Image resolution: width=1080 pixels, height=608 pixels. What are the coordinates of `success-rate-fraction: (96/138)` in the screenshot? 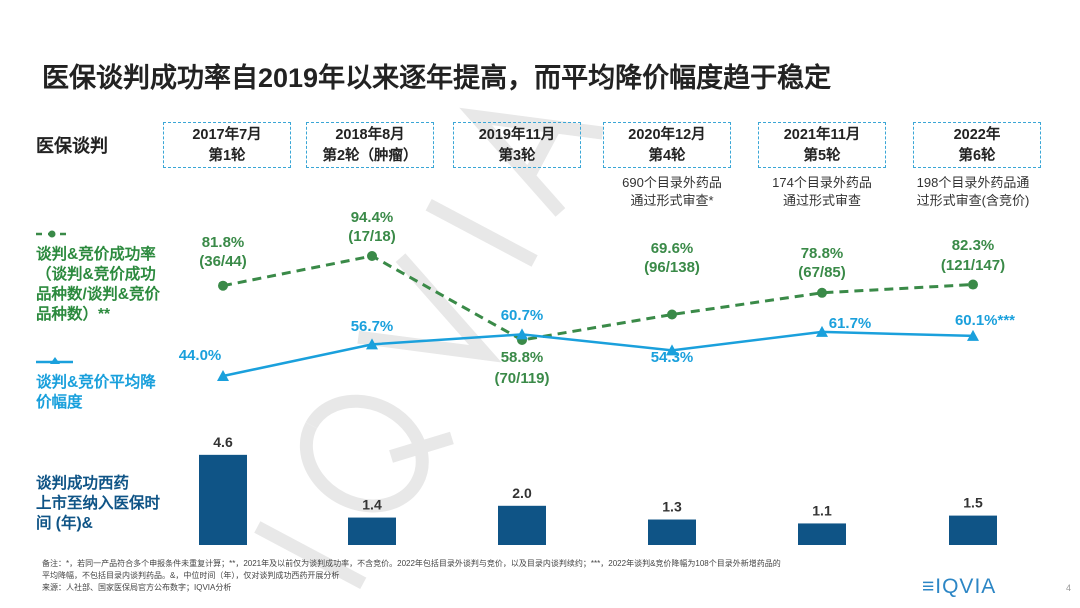 It's located at (672, 267).